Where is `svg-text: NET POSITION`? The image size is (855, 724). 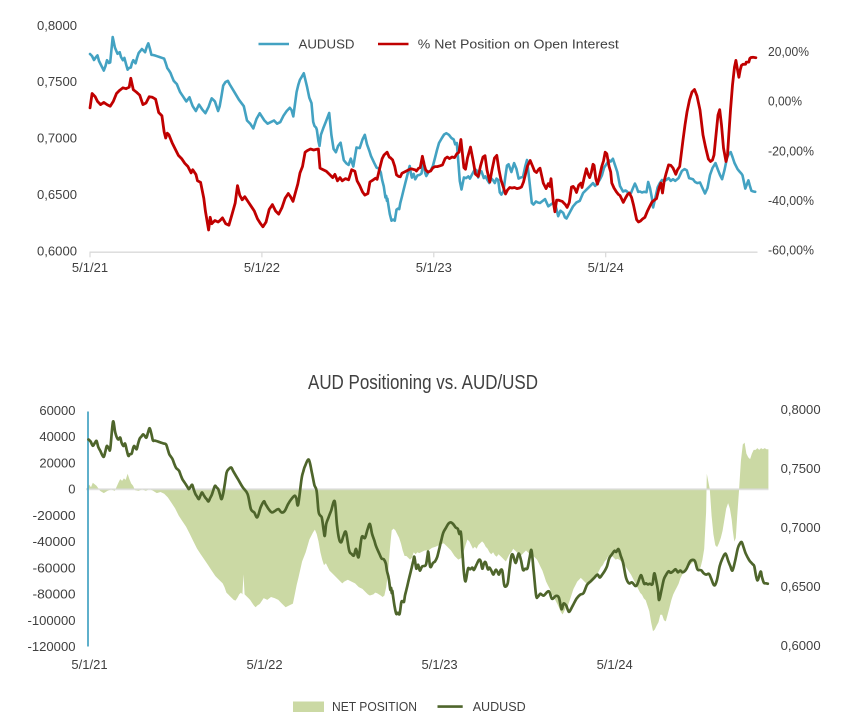
svg-text: NET POSITION is located at coordinates (374, 706).